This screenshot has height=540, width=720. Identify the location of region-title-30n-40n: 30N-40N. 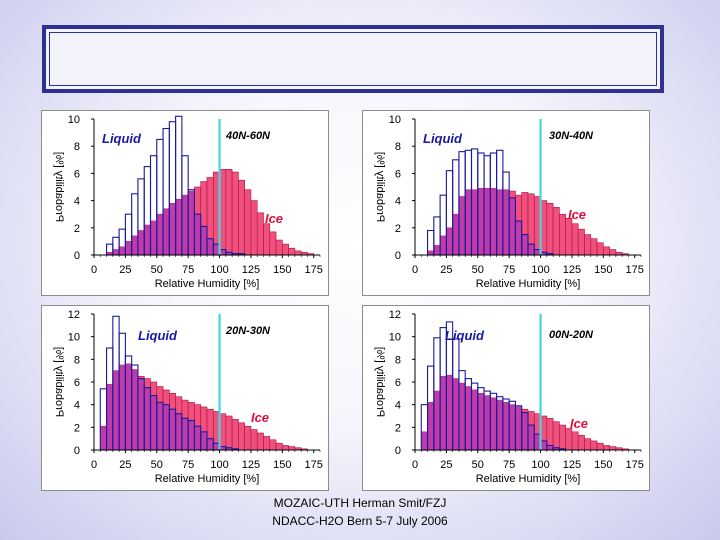
(571, 136).